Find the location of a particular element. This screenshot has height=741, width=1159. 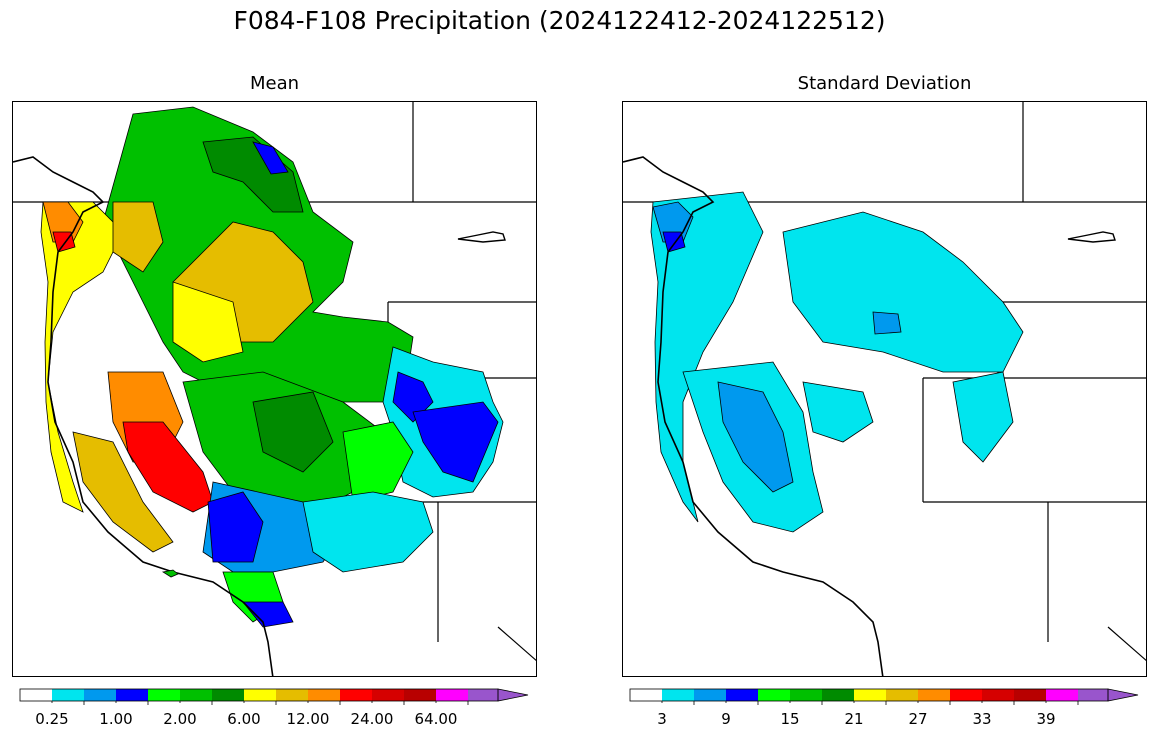

colorbar-tick-label: 6.00 is located at coordinates (244, 719).